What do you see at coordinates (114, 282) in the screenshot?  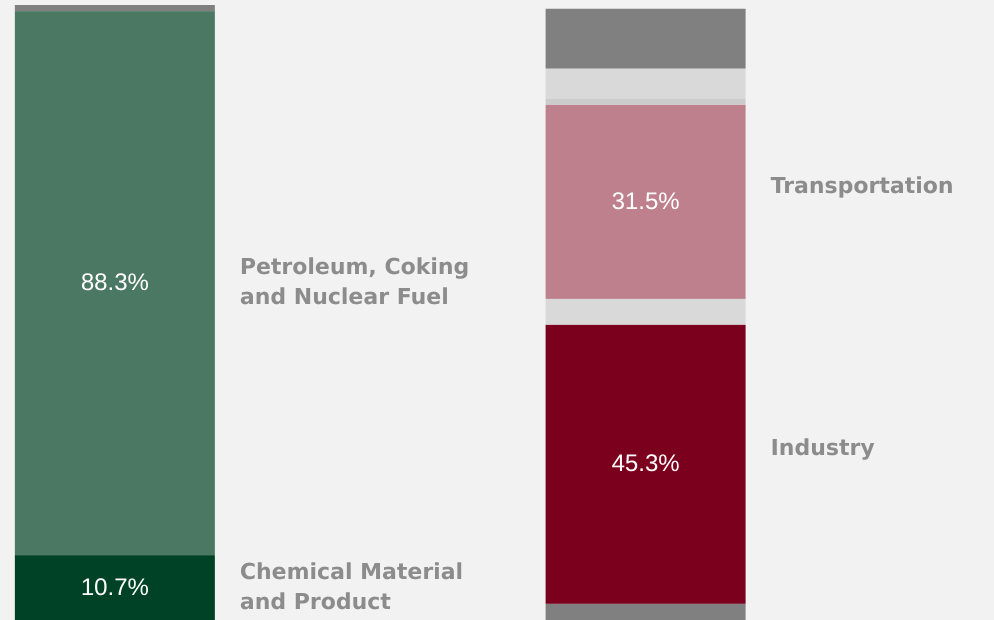 I see `data-label: 88.3%` at bounding box center [114, 282].